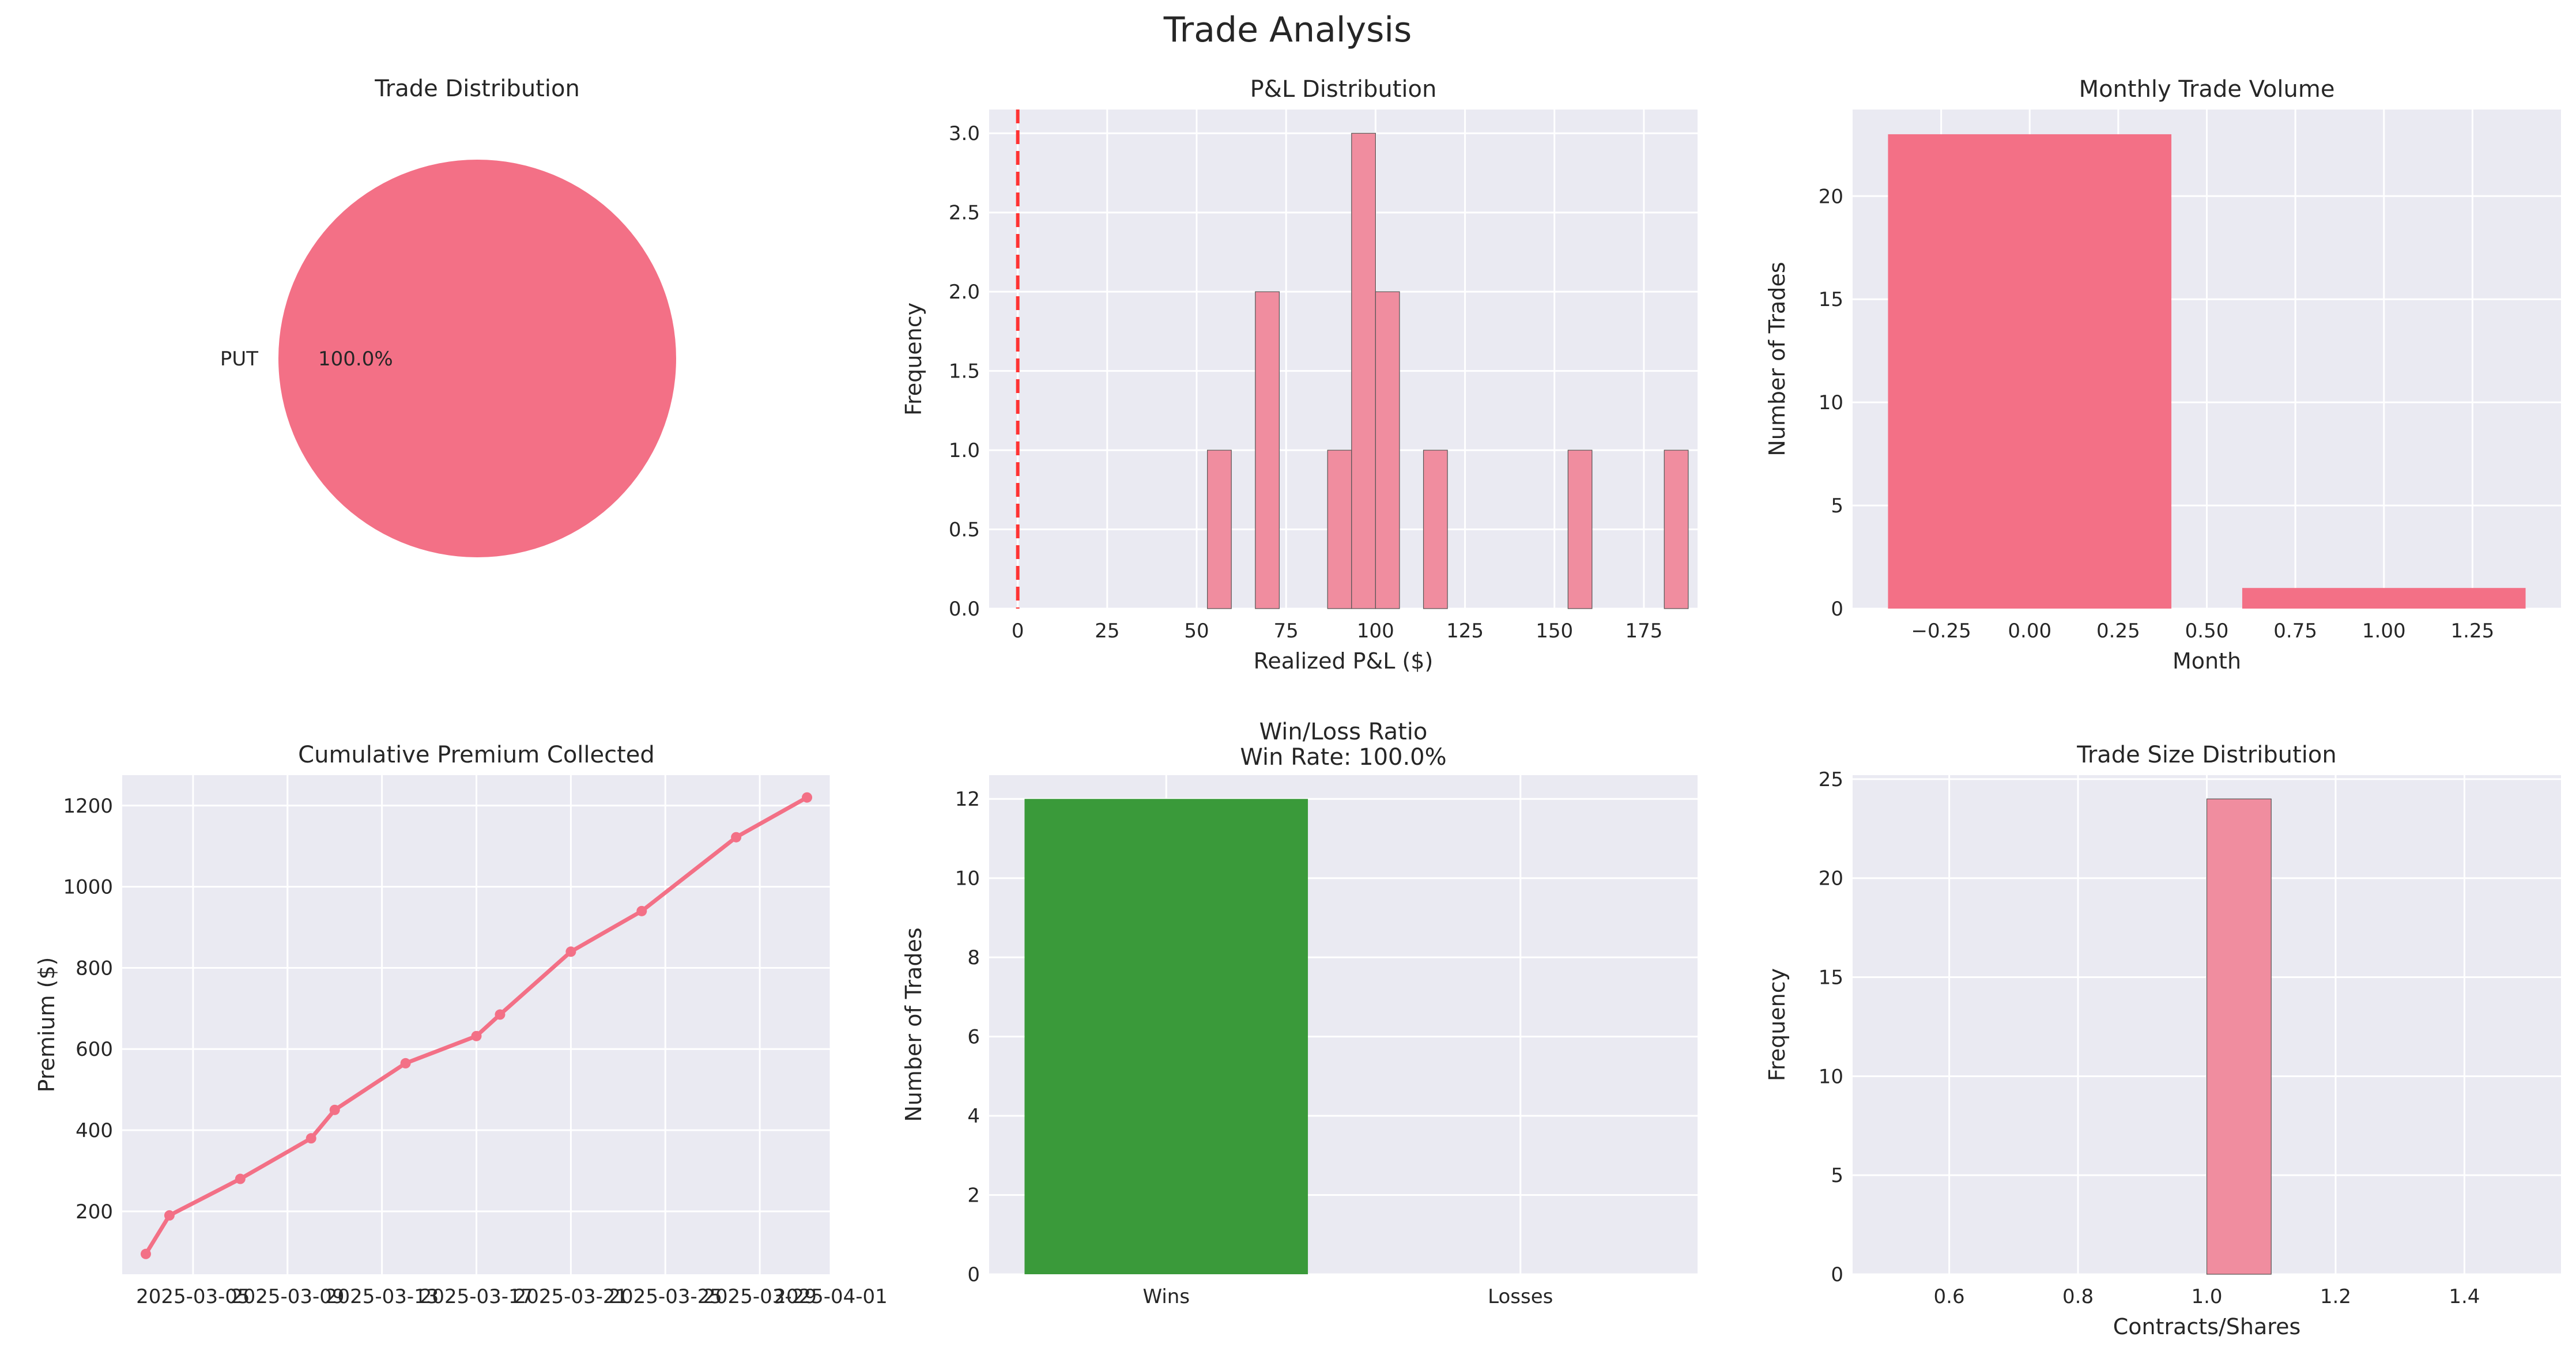 The height and width of the screenshot is (1363, 2576). What do you see at coordinates (94, 1212) in the screenshot?
I see `y-tick-label: 200` at bounding box center [94, 1212].